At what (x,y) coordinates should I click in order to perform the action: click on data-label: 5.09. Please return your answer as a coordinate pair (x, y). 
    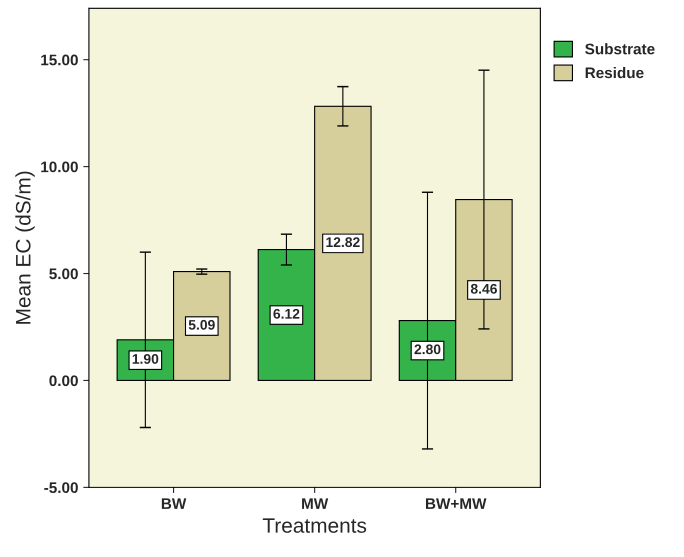
    Looking at the image, I should click on (201, 325).